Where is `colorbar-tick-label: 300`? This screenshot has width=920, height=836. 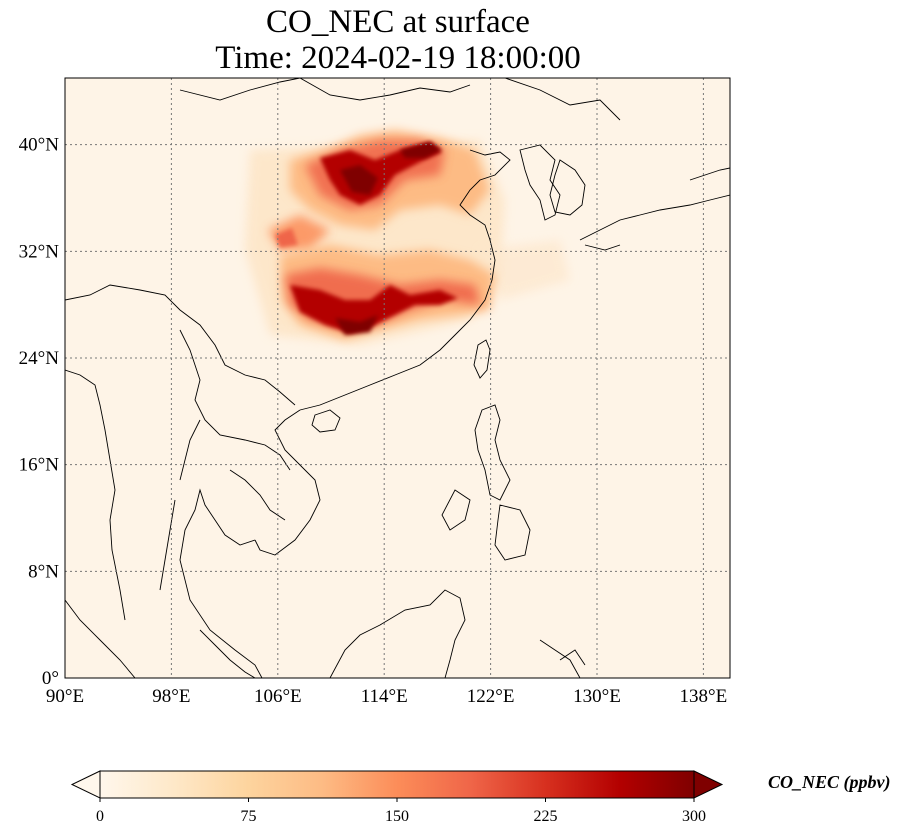 colorbar-tick-label: 300 is located at coordinates (694, 816).